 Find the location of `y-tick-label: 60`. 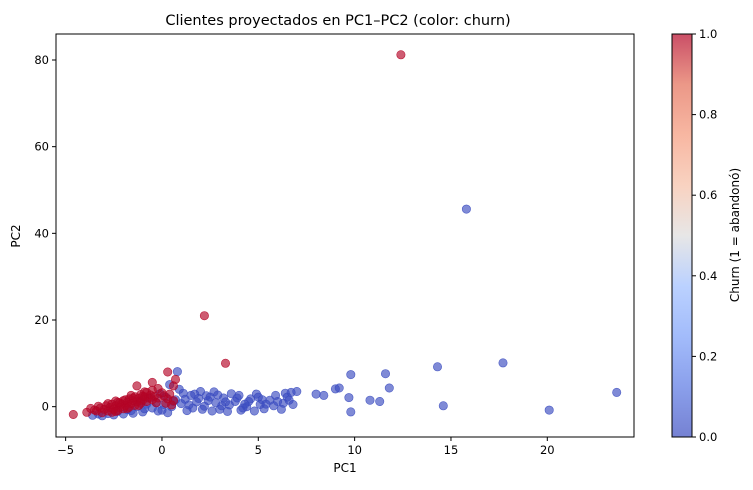

y-tick-label: 60 is located at coordinates (41, 147).